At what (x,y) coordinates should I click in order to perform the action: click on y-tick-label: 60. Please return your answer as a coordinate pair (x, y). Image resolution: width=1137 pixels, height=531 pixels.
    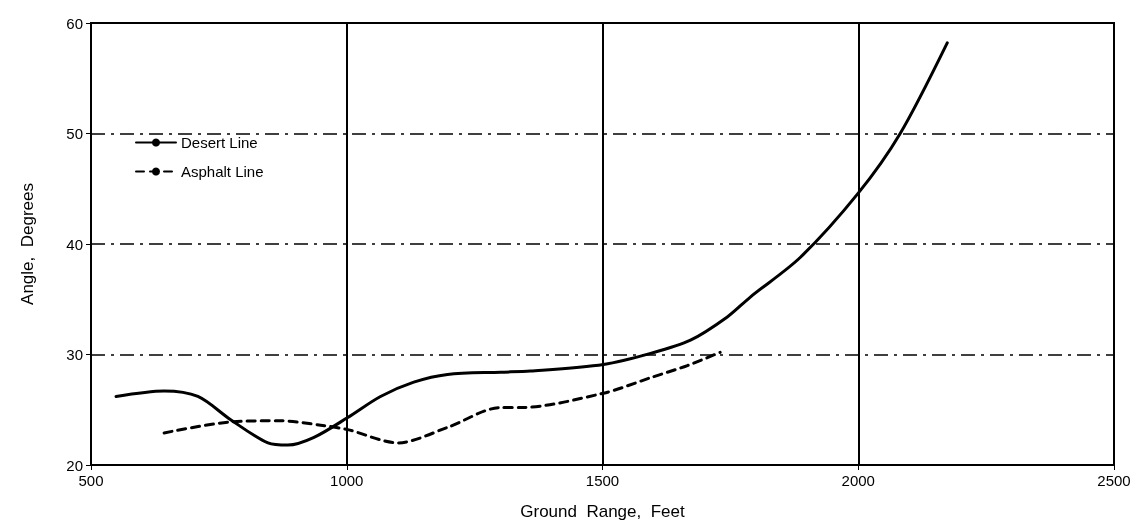
    Looking at the image, I should click on (74, 23).